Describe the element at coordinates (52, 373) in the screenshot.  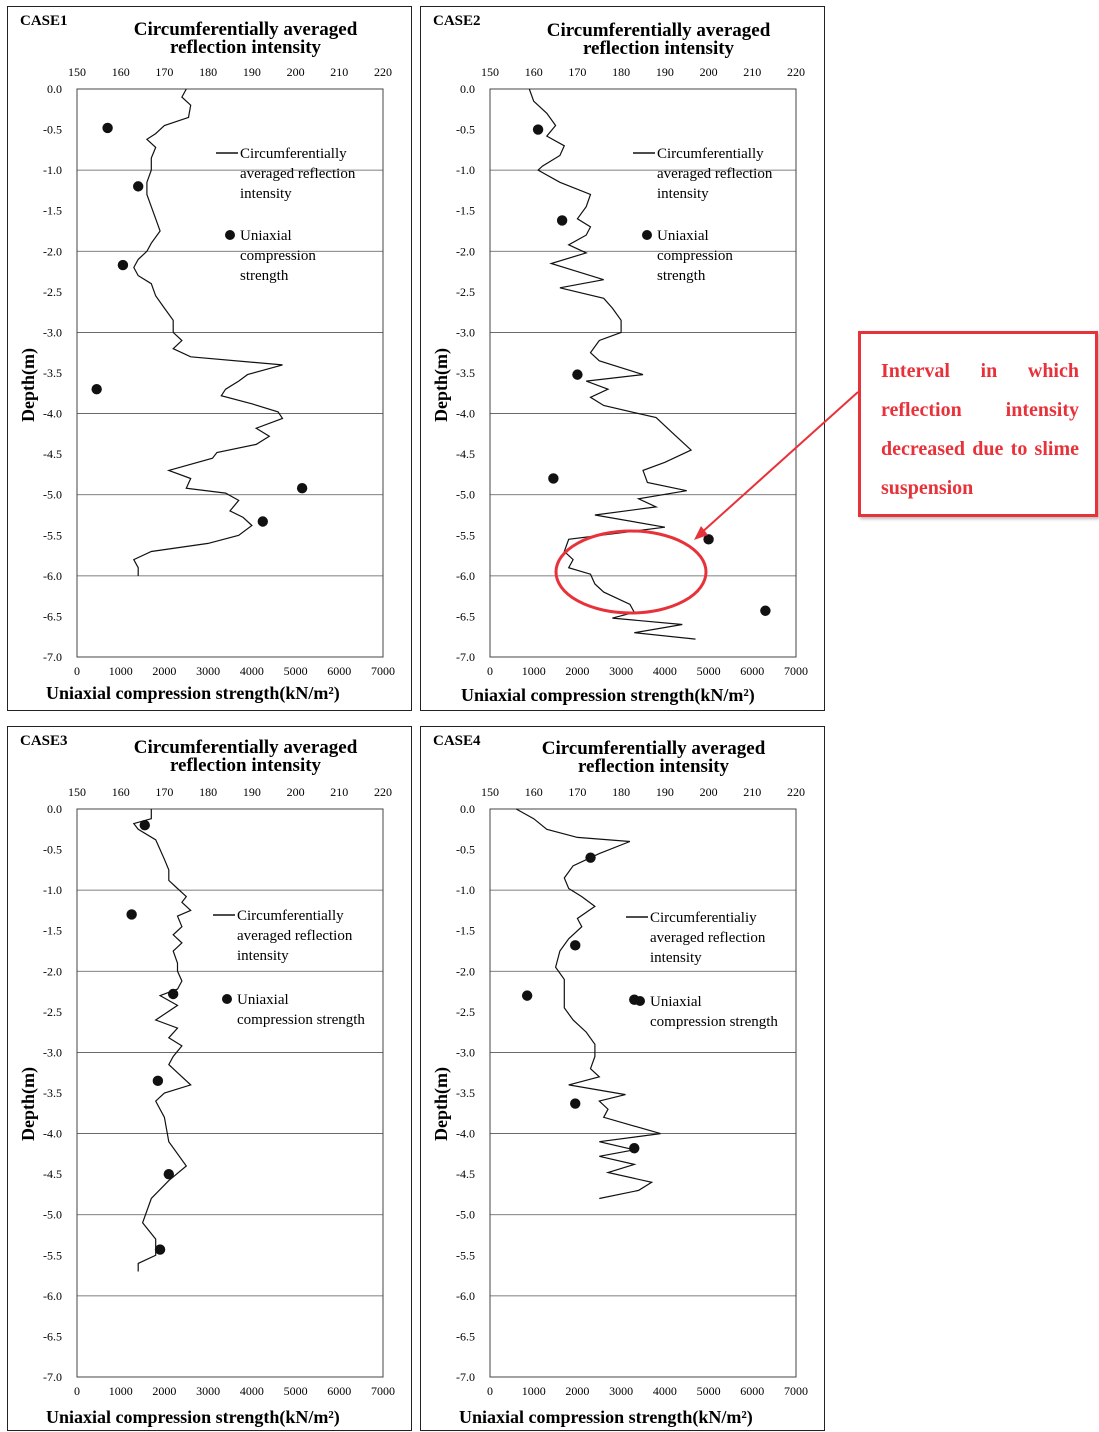
I see `y-tick-label: -3.5` at that location.